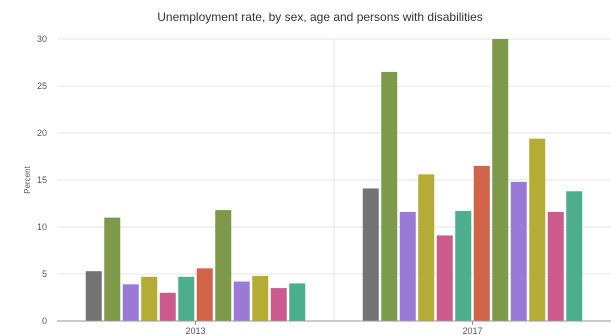  I want to click on y-tick-label: 5, so click(44, 274).